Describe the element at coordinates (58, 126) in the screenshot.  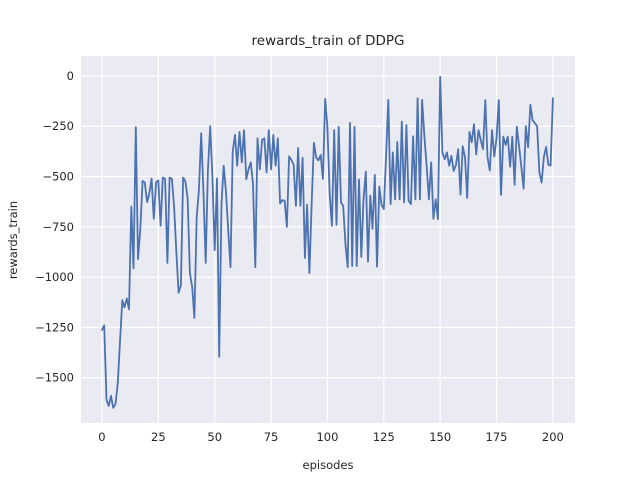
I see `y-tick-label: −250` at that location.